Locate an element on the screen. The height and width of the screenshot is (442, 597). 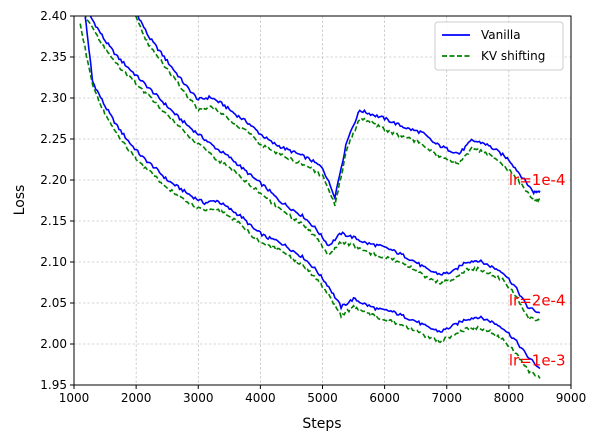
y-tick-label: 2.30 is located at coordinates (53, 98).